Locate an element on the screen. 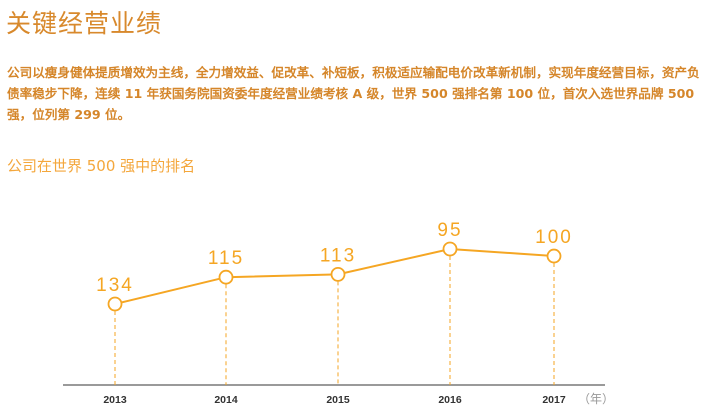  page-title: 关键经营业绩 is located at coordinates (84, 23).